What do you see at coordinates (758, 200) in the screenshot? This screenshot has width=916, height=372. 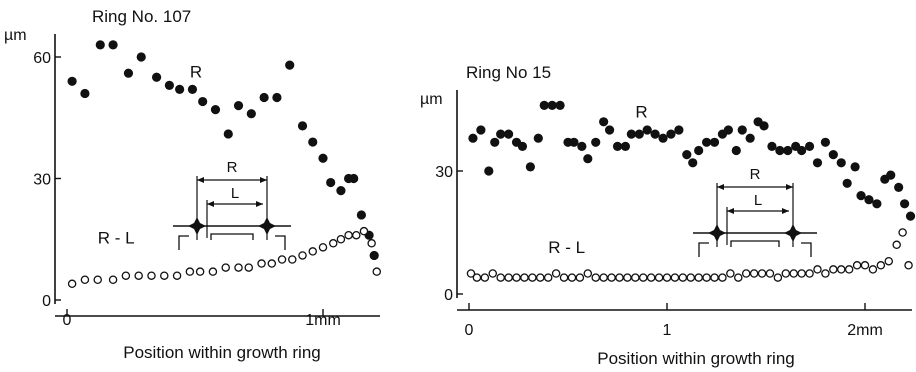 I see `inset-l-label: L` at bounding box center [758, 200].